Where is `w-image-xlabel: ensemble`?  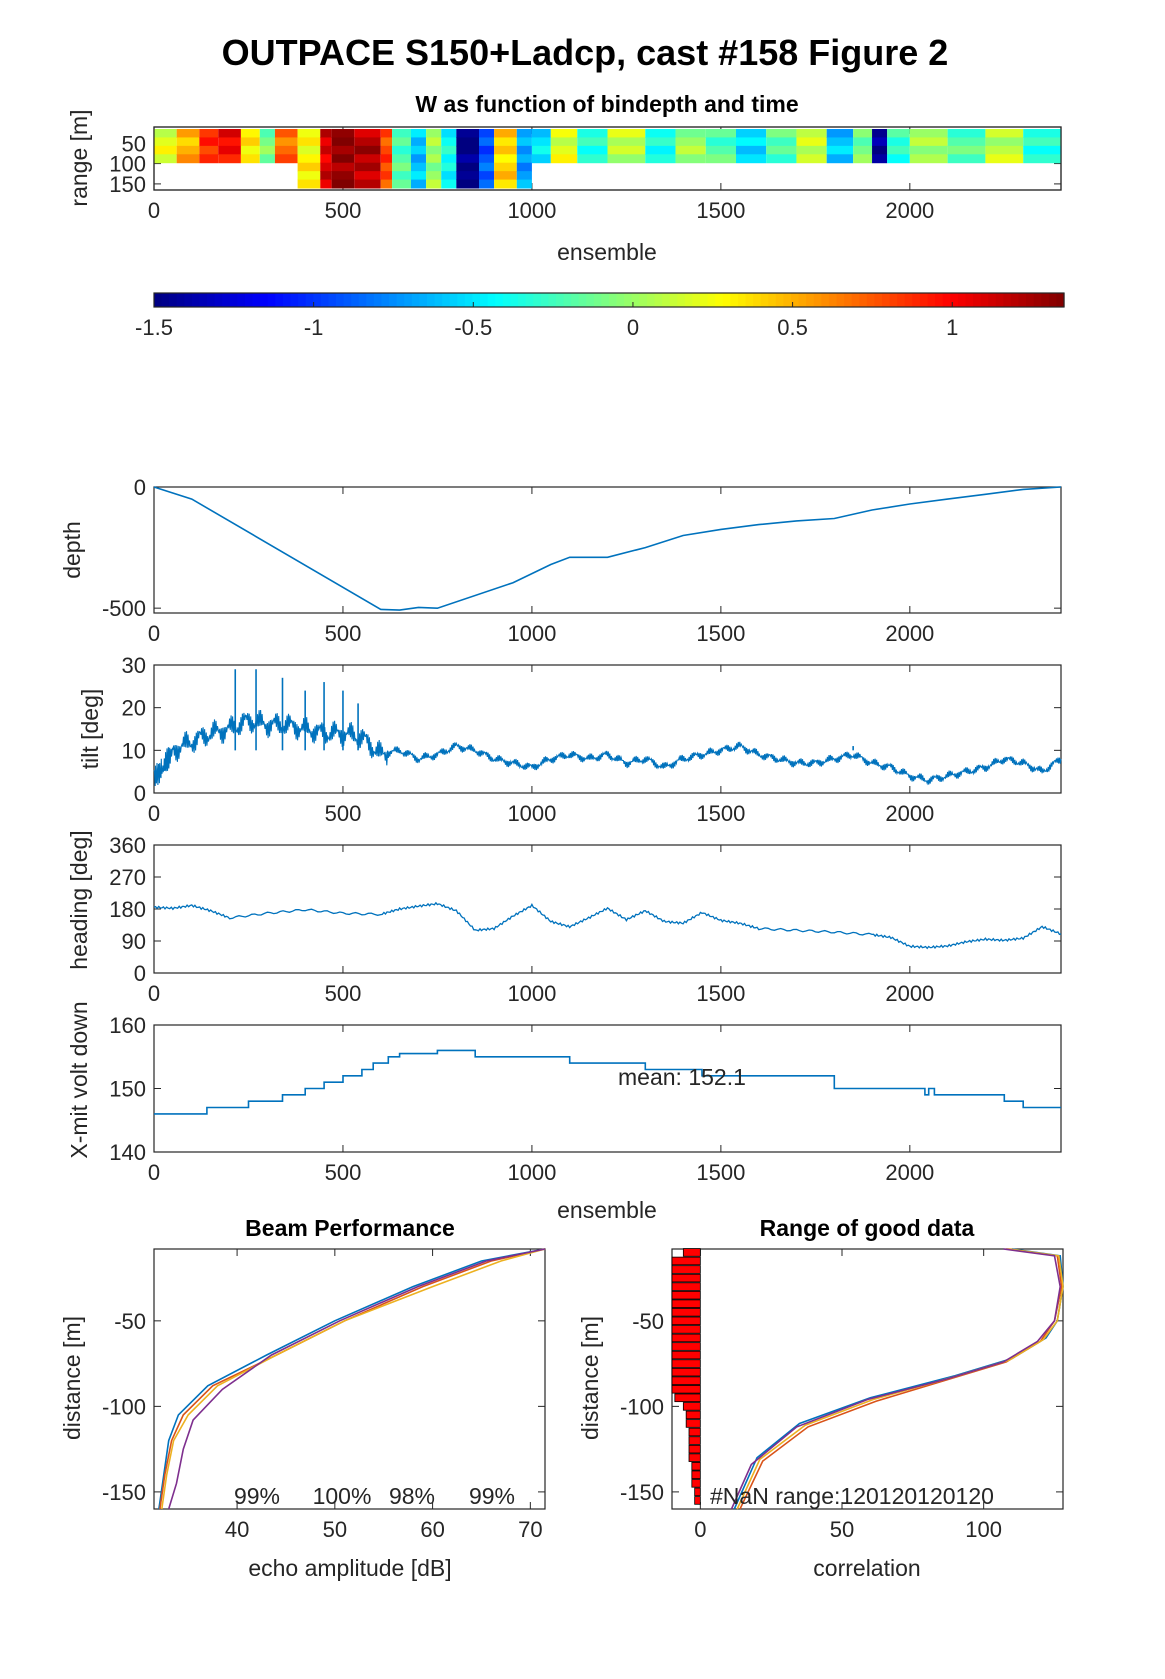
w-image-xlabel: ensemble is located at coordinates (607, 252).